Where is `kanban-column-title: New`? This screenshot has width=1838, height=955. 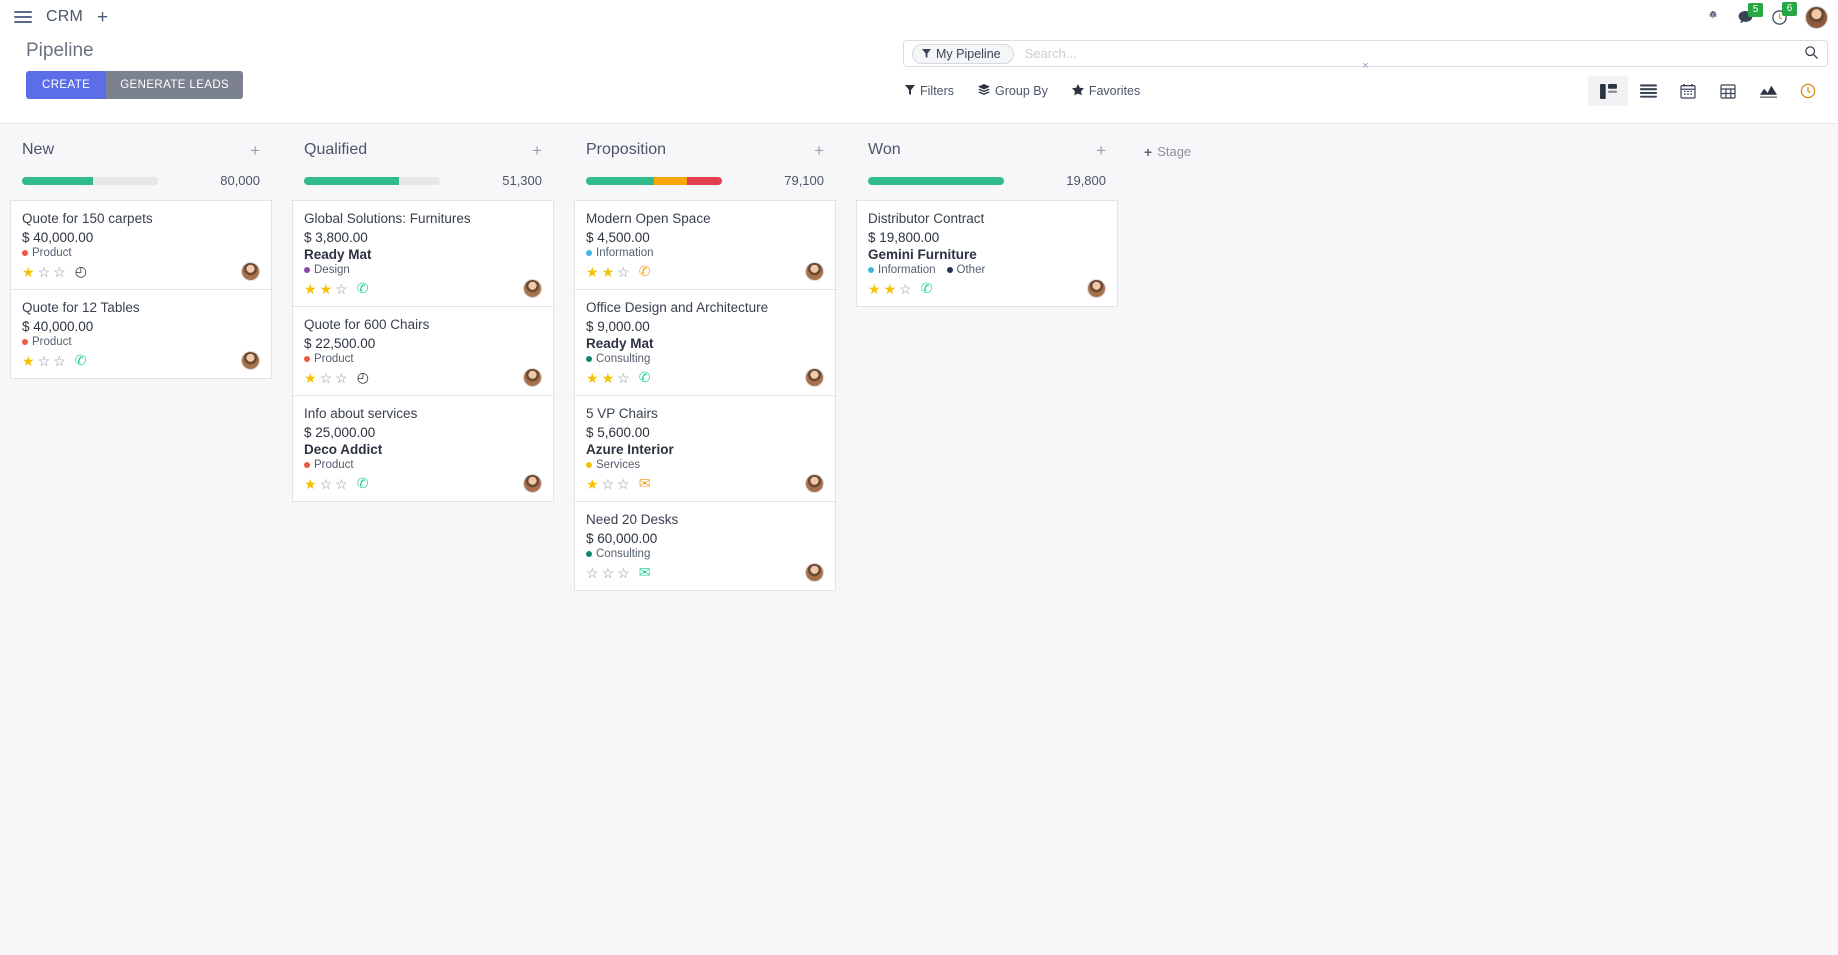
kanban-column-title: New is located at coordinates (38, 149).